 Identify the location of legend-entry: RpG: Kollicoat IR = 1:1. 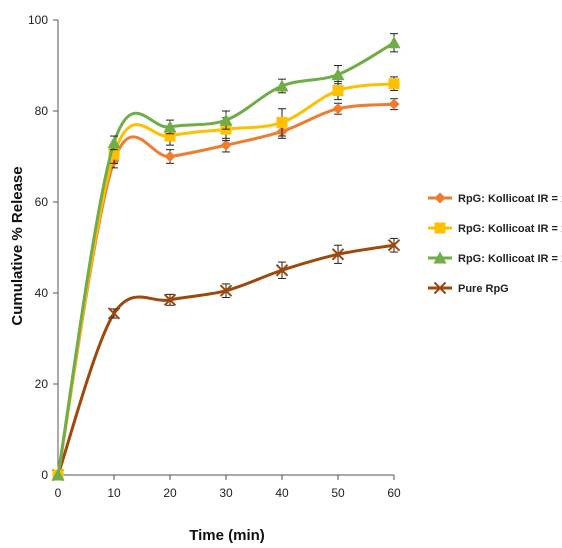
(495, 198).